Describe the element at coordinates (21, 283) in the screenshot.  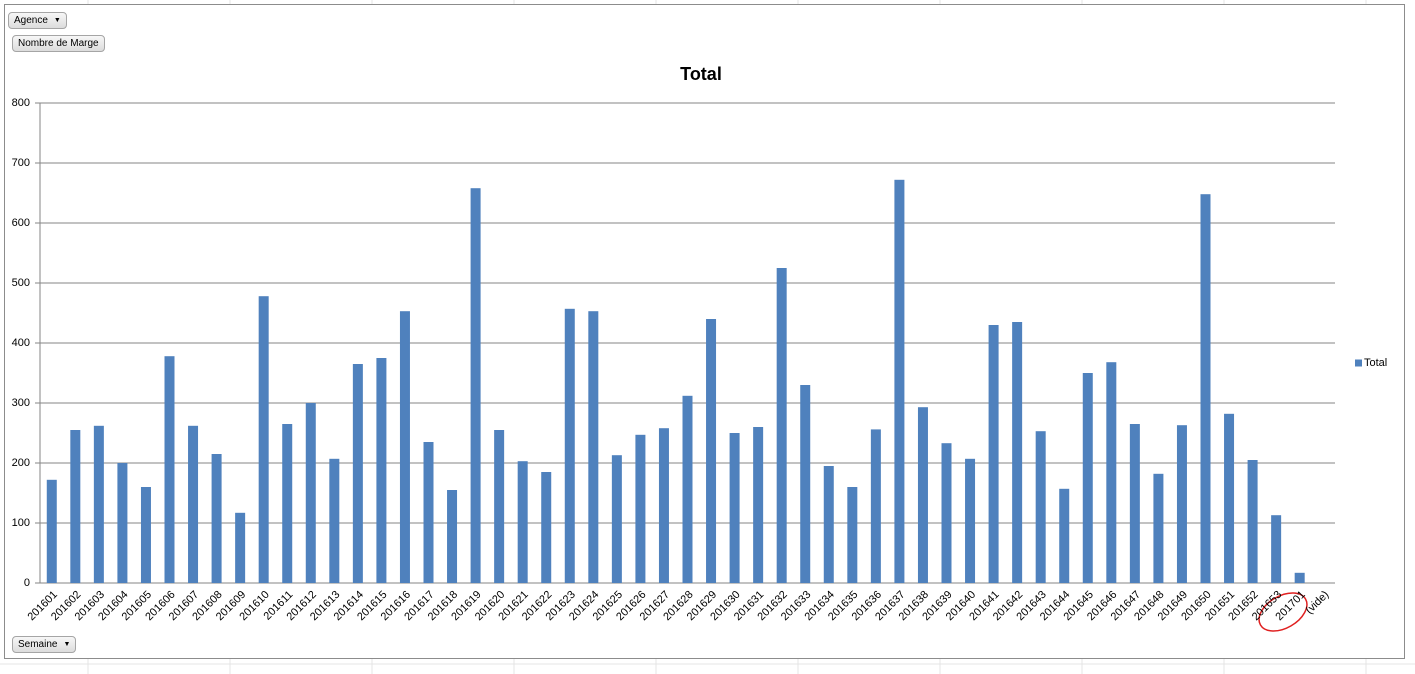
I see `y-tick-label: 500` at that location.